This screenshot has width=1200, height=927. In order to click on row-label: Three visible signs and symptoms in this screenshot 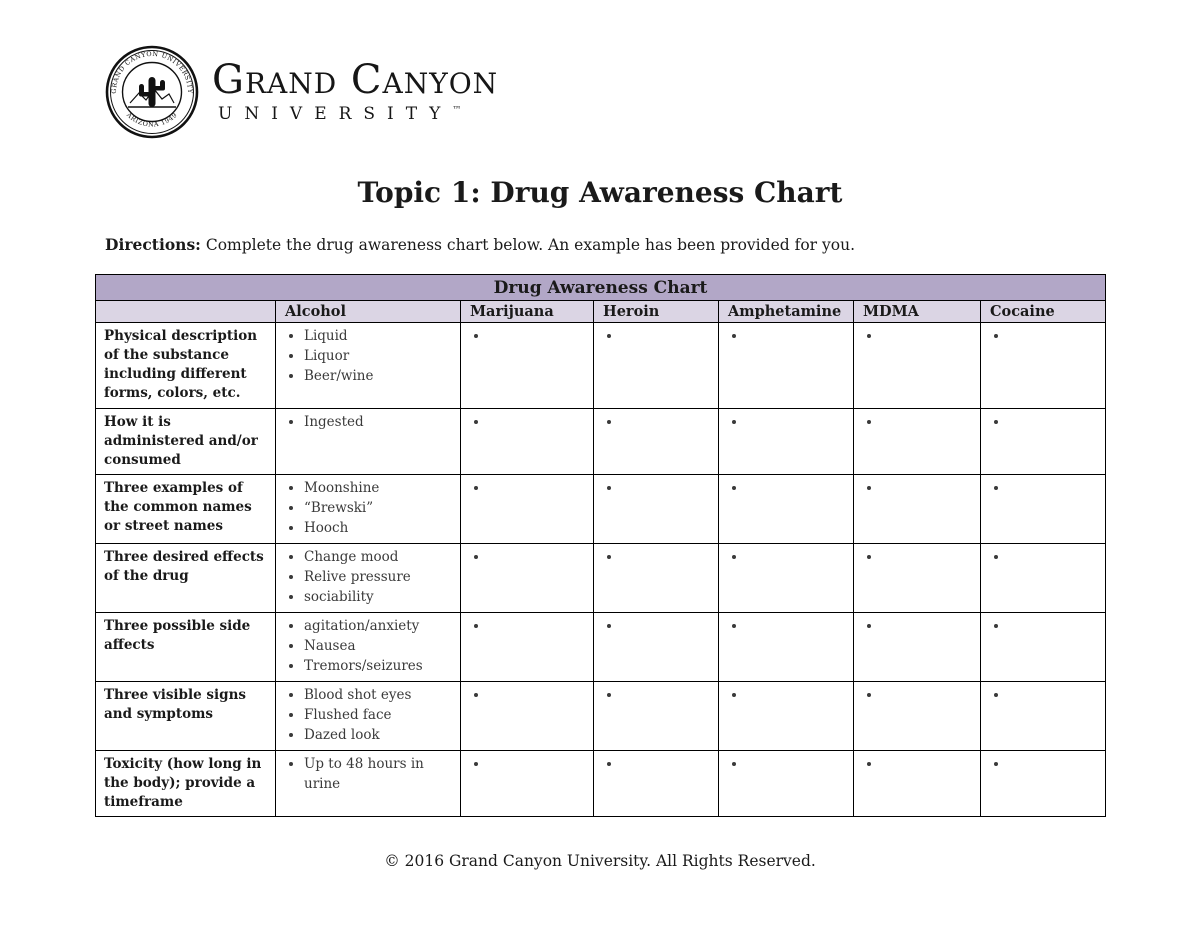, I will do `click(185, 715)`.